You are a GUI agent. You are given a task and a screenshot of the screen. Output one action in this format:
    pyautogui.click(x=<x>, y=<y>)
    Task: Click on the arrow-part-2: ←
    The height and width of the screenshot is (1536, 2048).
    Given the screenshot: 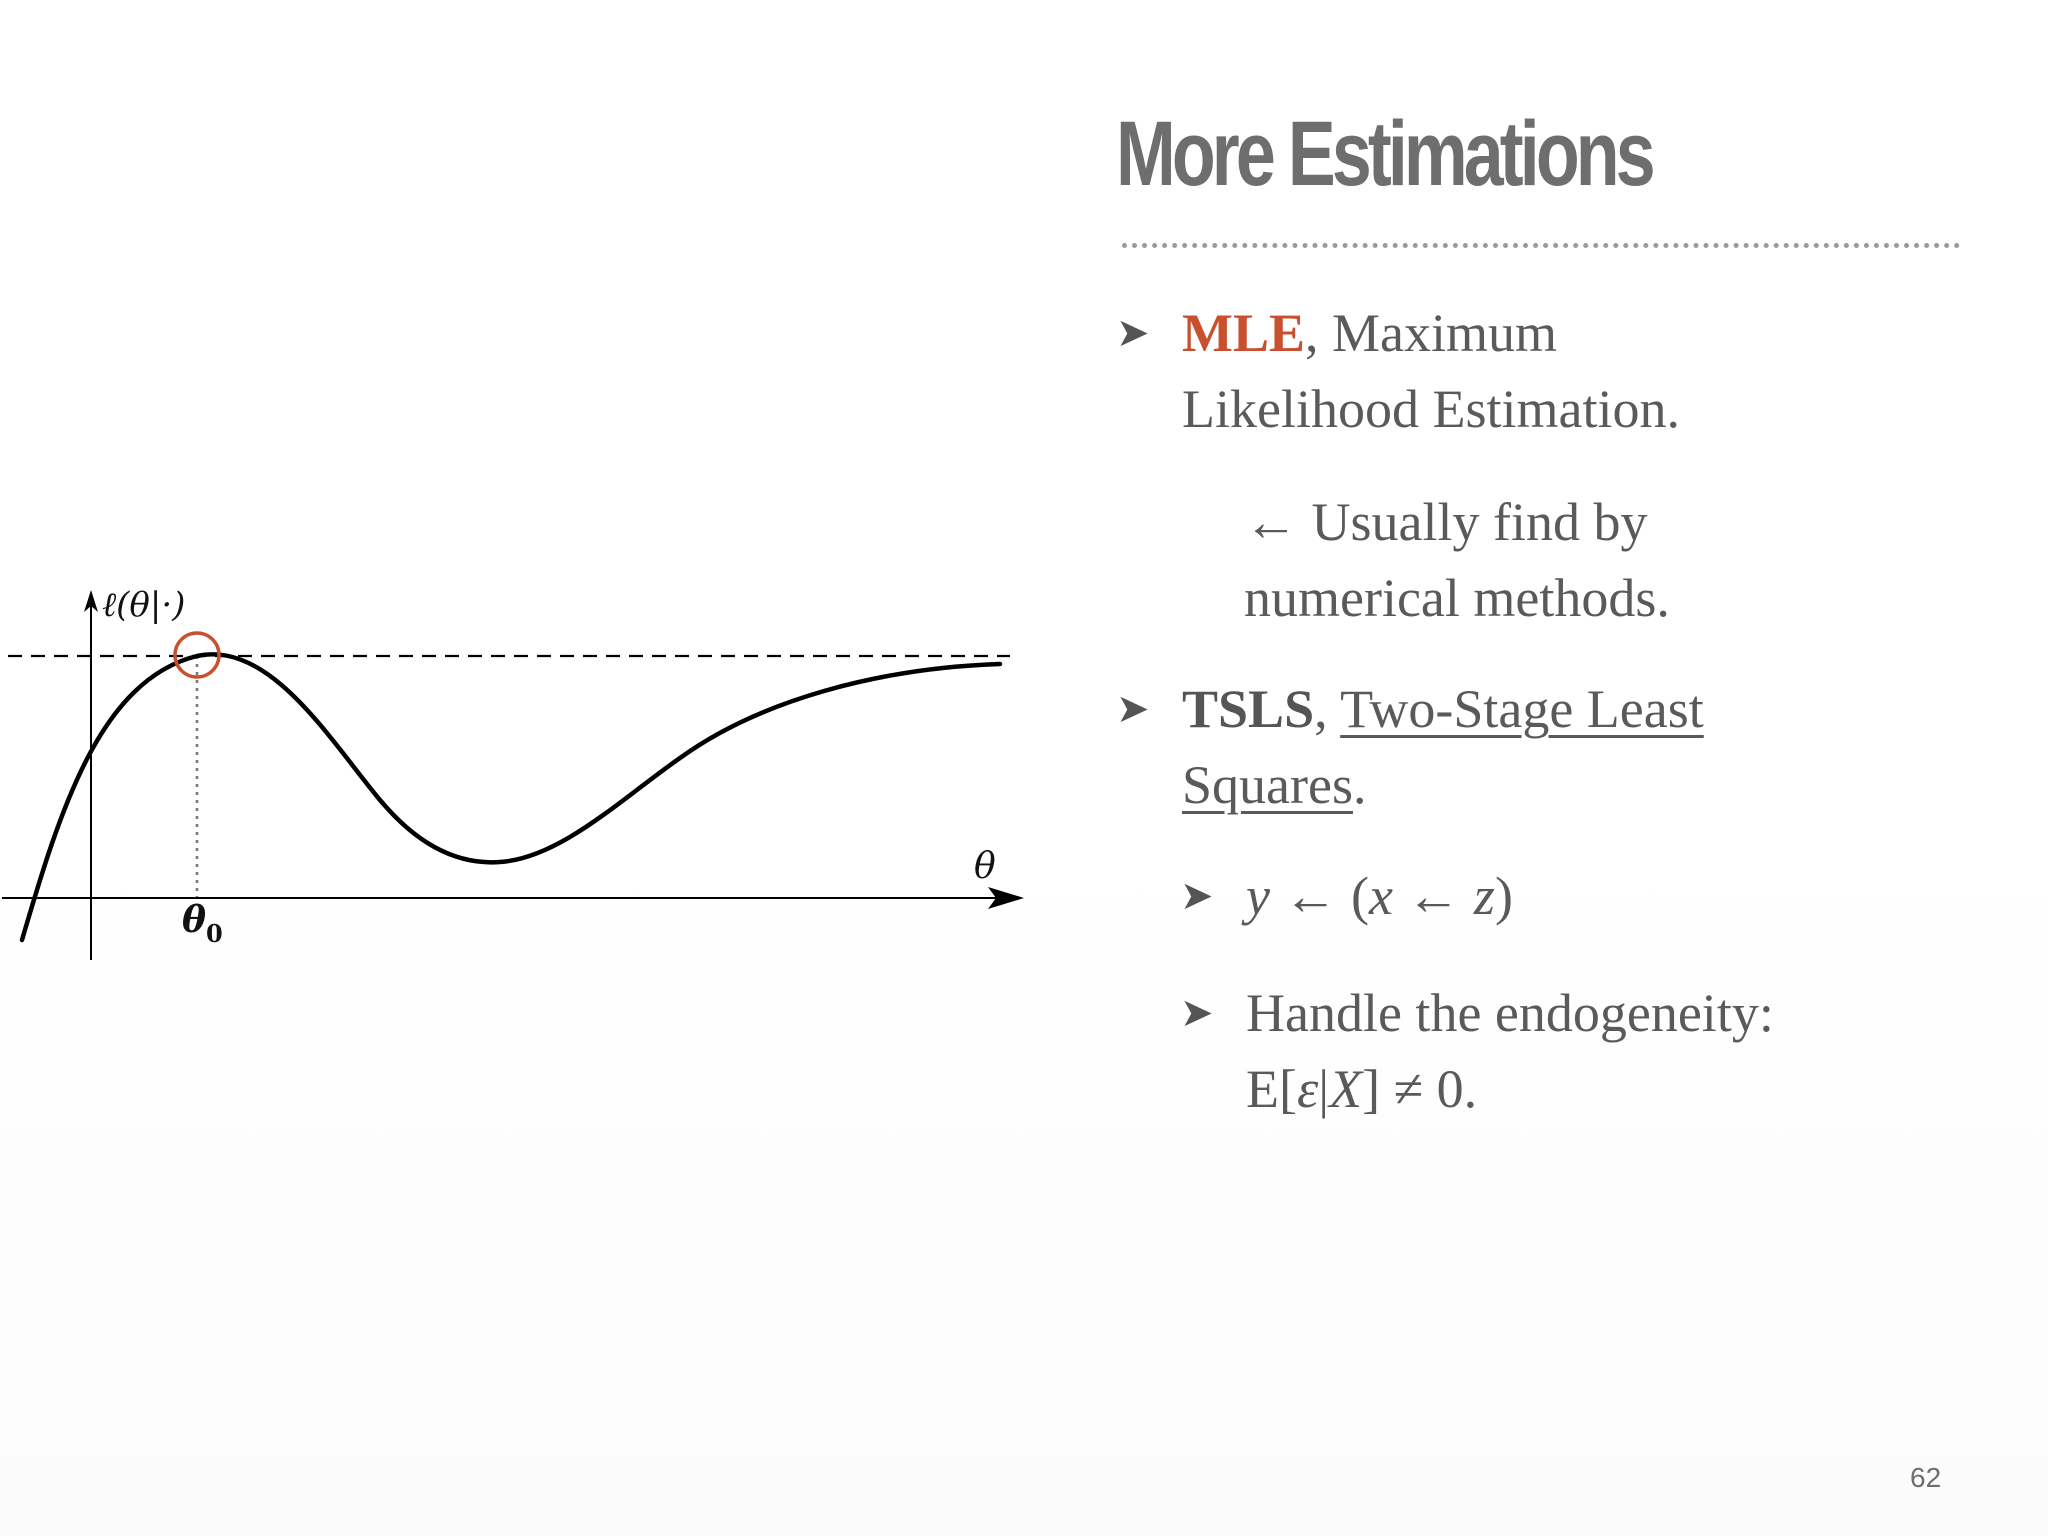 What is the action you would take?
    pyautogui.click(x=1433, y=896)
    